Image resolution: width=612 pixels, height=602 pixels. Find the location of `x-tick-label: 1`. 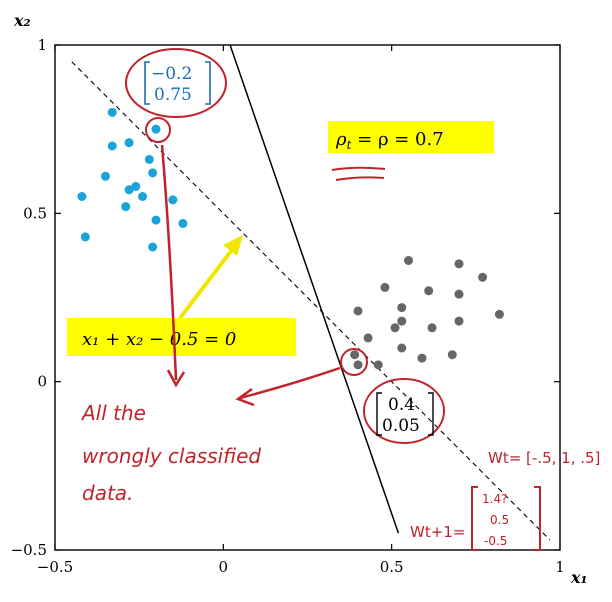

x-tick-label: 1 is located at coordinates (560, 567).